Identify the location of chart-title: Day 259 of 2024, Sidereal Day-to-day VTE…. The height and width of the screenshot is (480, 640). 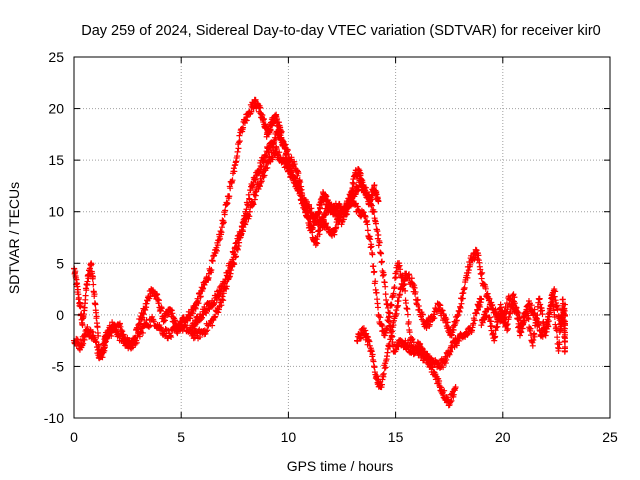
(341, 31).